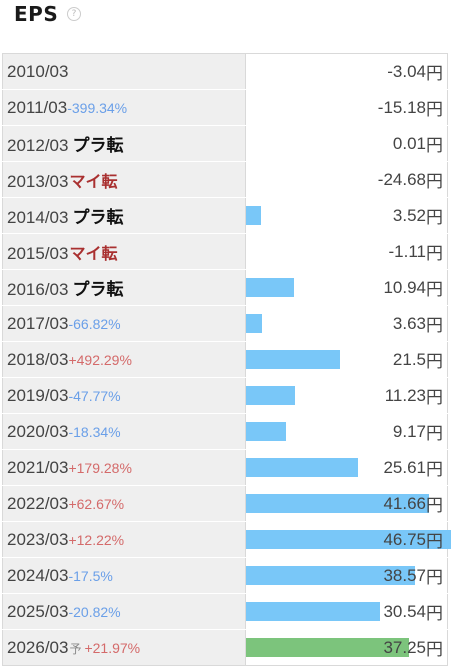 This screenshot has height=666, width=452. What do you see at coordinates (38, 647) in the screenshot?
I see `fiscal-period: 2026/03` at bounding box center [38, 647].